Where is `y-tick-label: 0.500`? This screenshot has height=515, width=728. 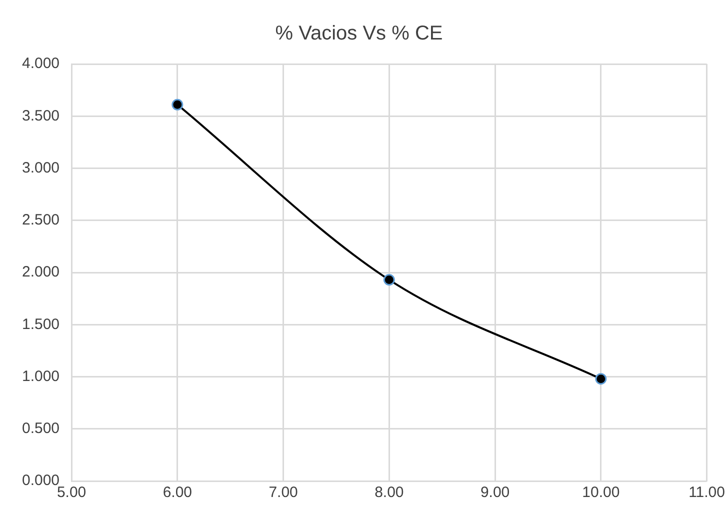
y-tick-label: 0.500 is located at coordinates (41, 429).